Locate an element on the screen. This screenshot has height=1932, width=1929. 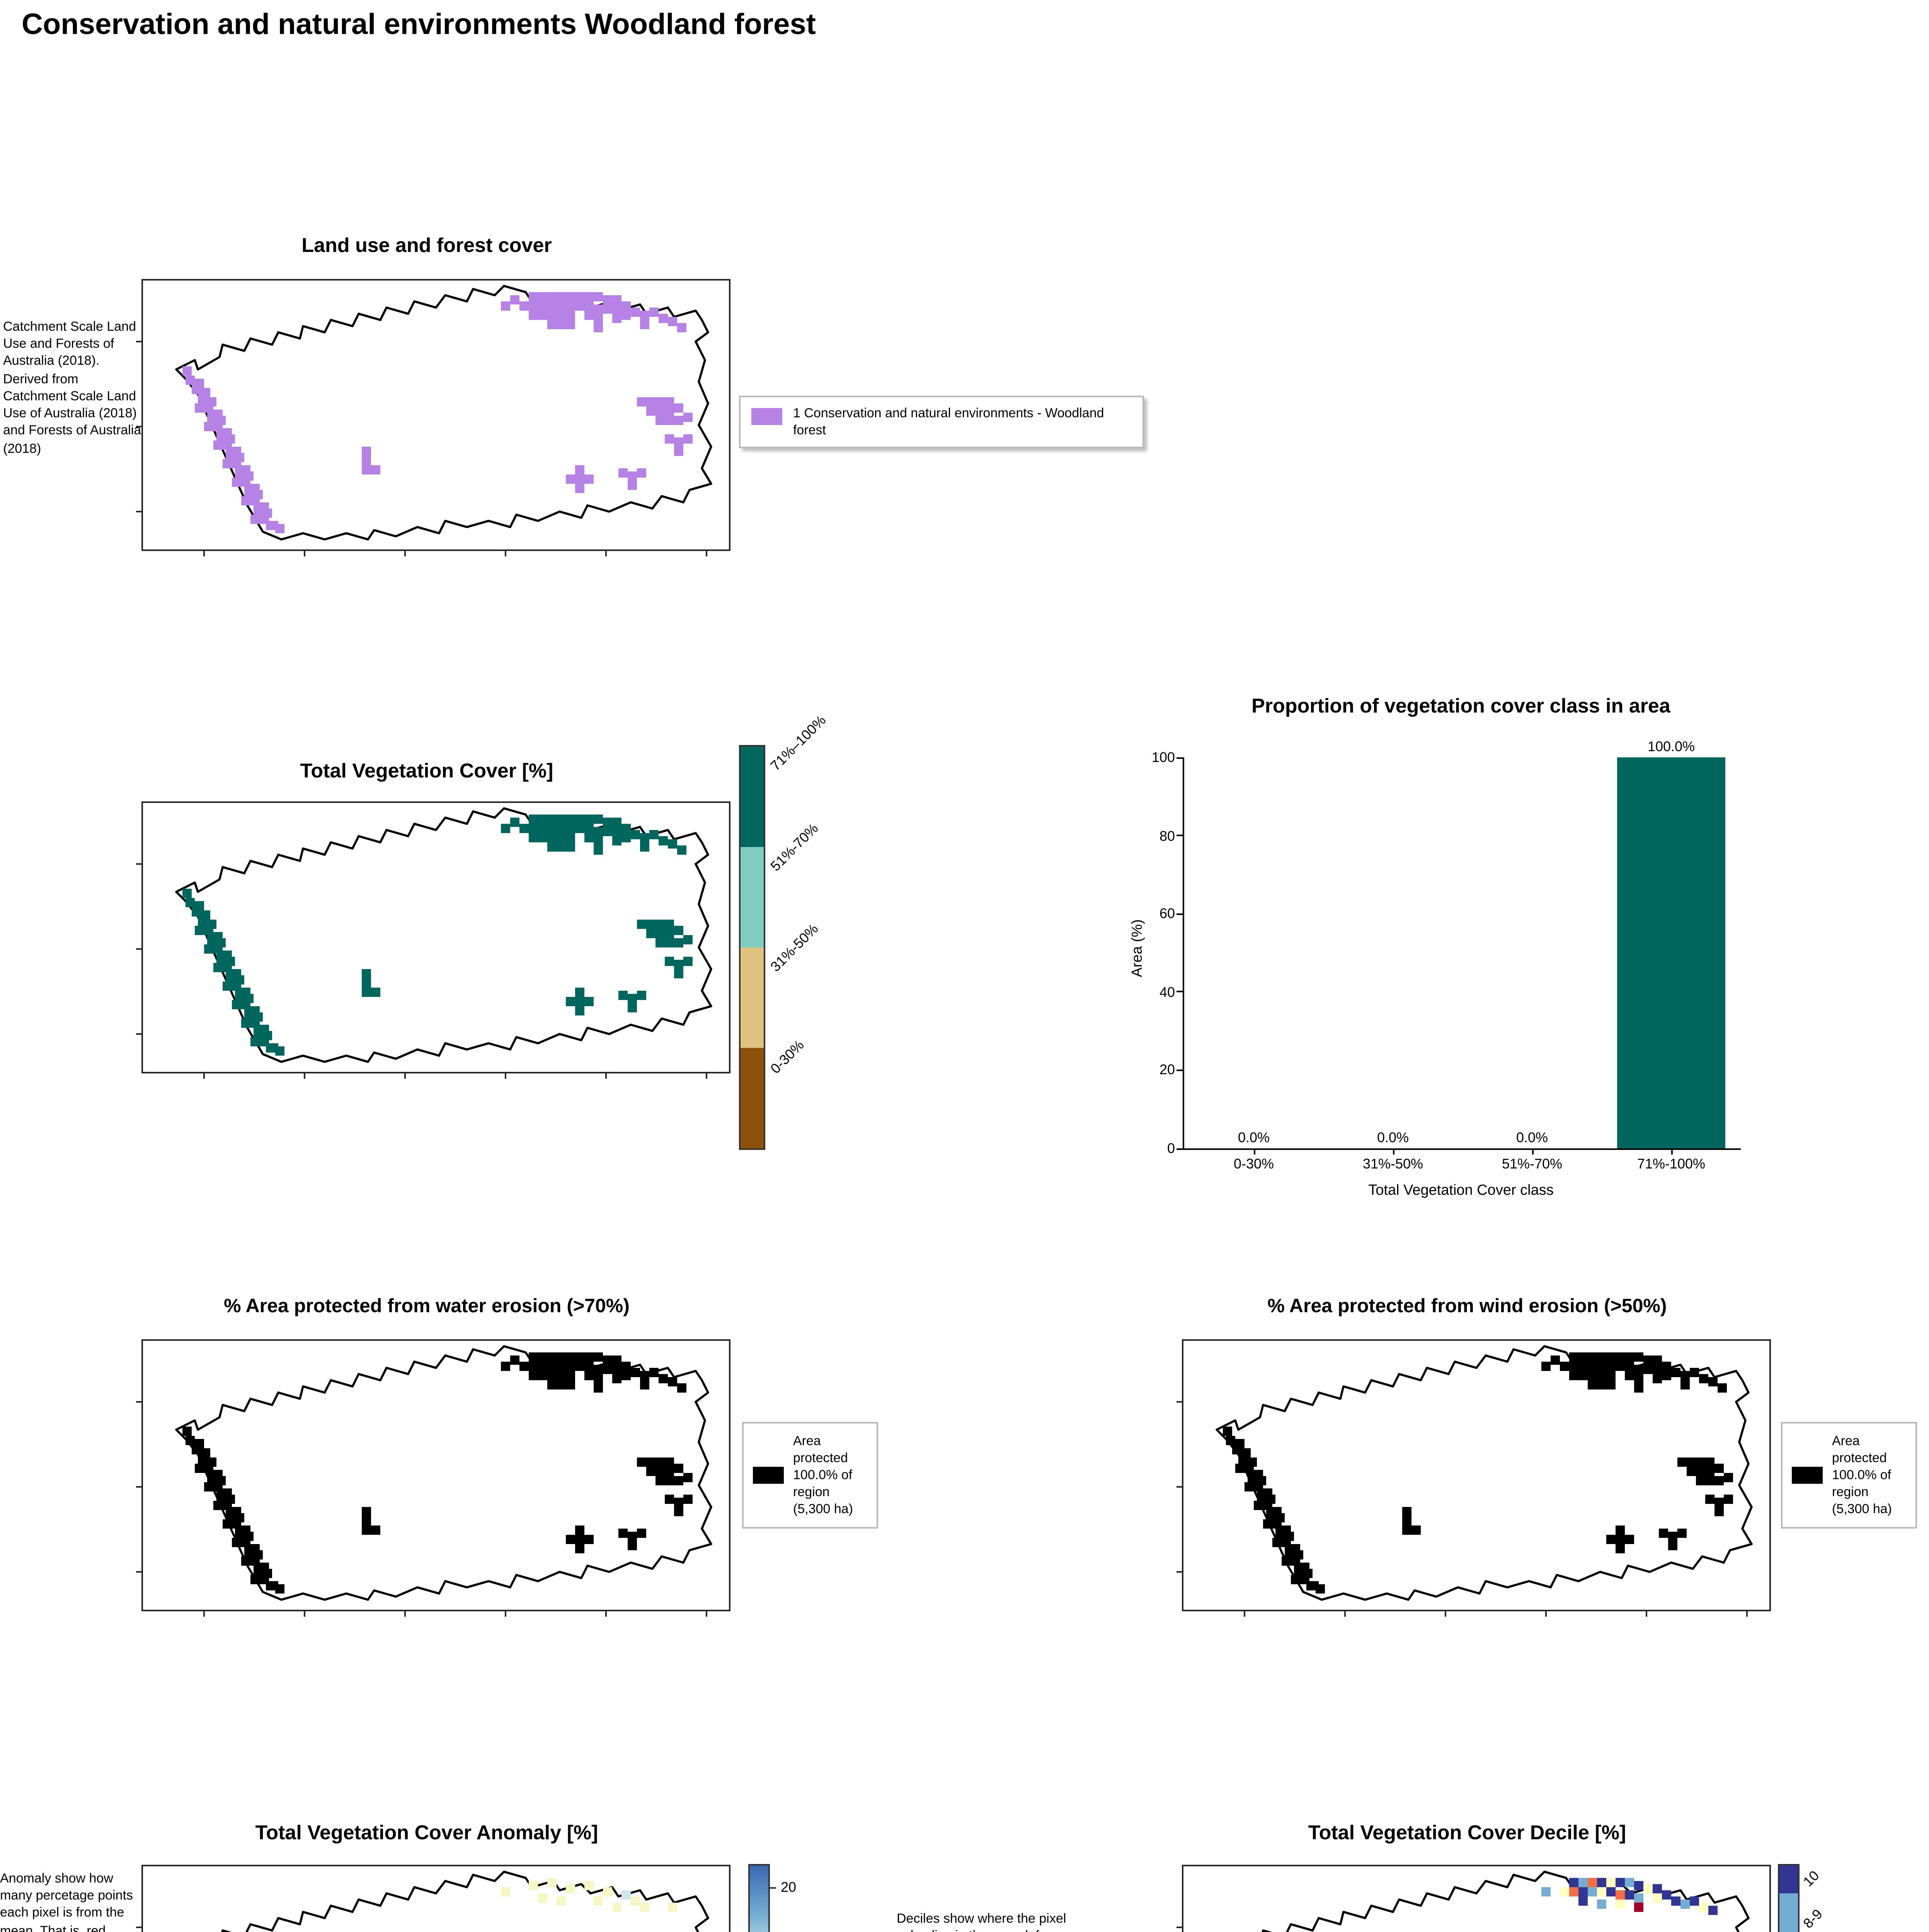
colorbar-tick is located at coordinates (773, 1888).